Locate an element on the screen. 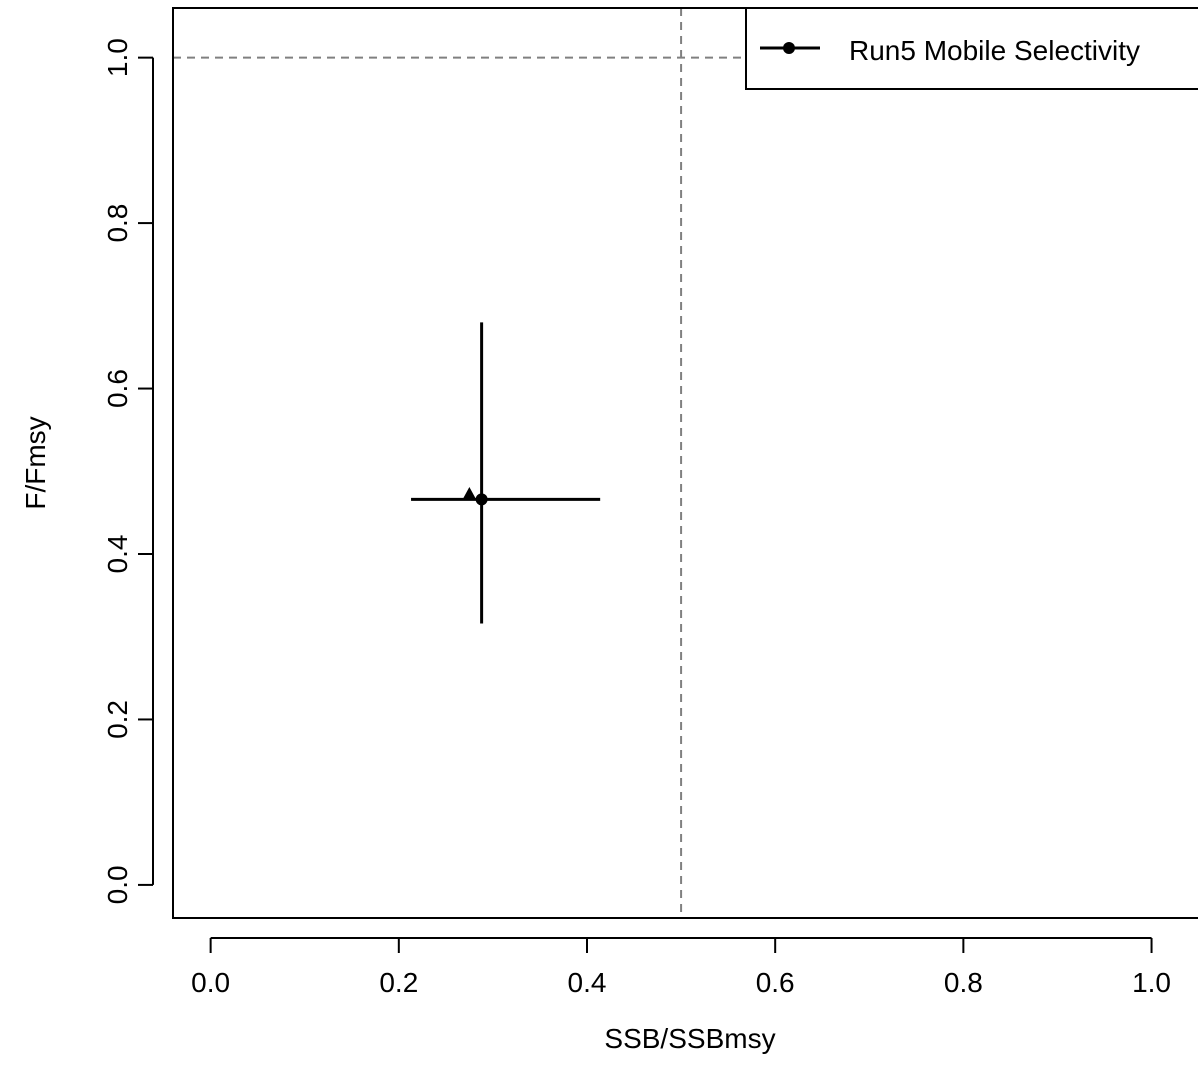  legend: Run5 Mobile Selectivity is located at coordinates (971, 48).